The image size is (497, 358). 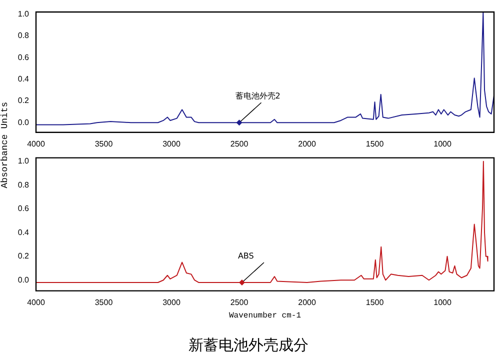 What do you see at coordinates (249, 345) in the screenshot?
I see `text: 新蓄电池外壳成分` at bounding box center [249, 345].